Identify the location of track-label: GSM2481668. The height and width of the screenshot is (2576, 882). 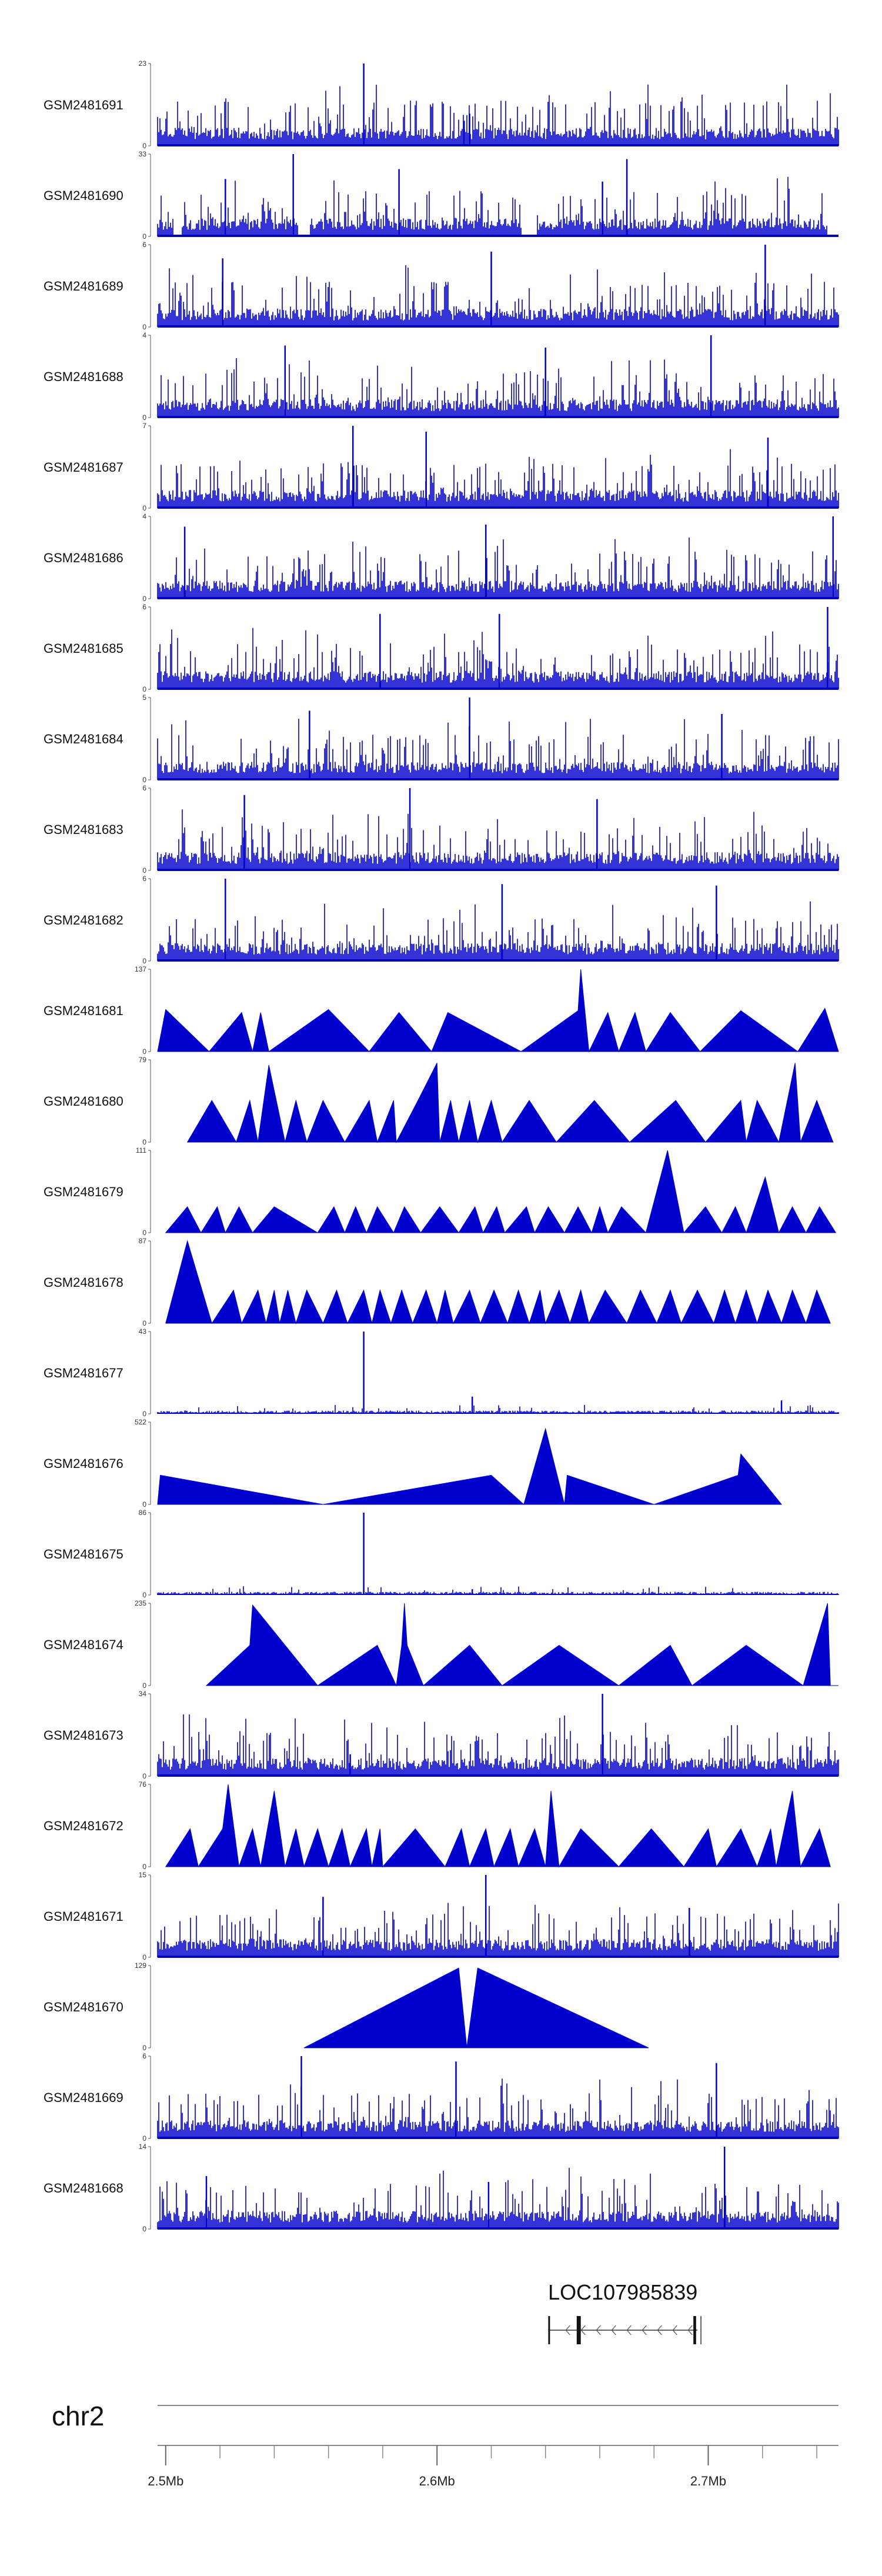
(83, 2188).